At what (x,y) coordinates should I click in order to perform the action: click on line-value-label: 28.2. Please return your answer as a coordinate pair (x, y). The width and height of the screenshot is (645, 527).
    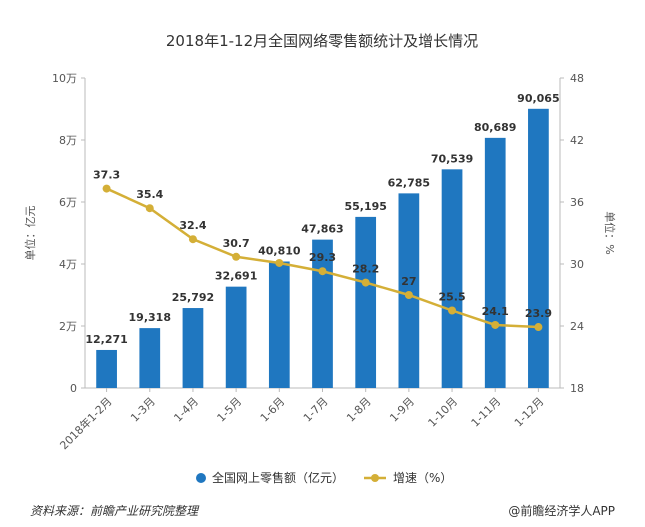
    Looking at the image, I should click on (365, 269).